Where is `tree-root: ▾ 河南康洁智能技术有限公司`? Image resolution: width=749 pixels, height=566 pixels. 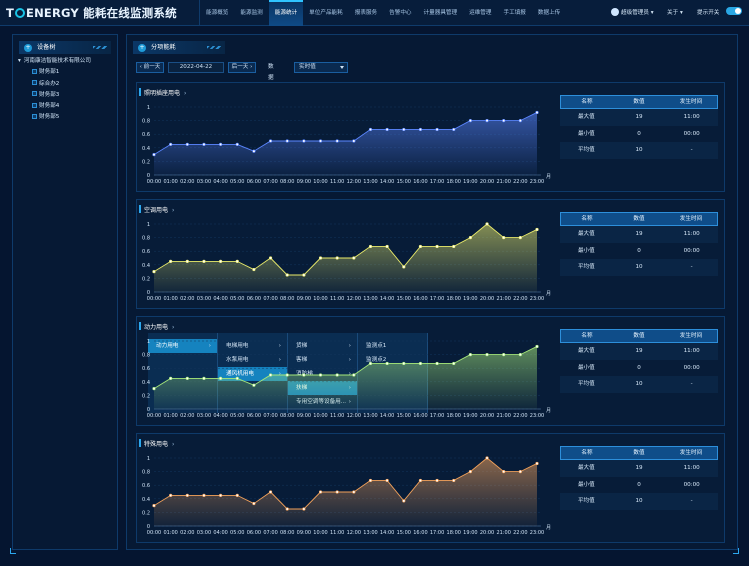
tree-root: ▾ 河南康洁智能技术有限公司 is located at coordinates (54, 61).